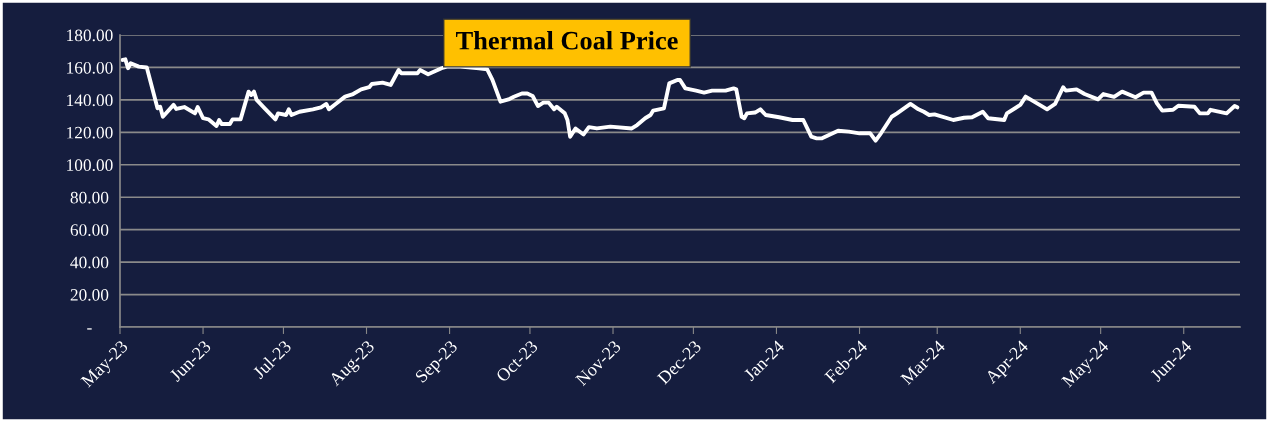 The height and width of the screenshot is (422, 1269). Describe the element at coordinates (89, 230) in the screenshot. I see `y-tick-label: 60.00` at that location.